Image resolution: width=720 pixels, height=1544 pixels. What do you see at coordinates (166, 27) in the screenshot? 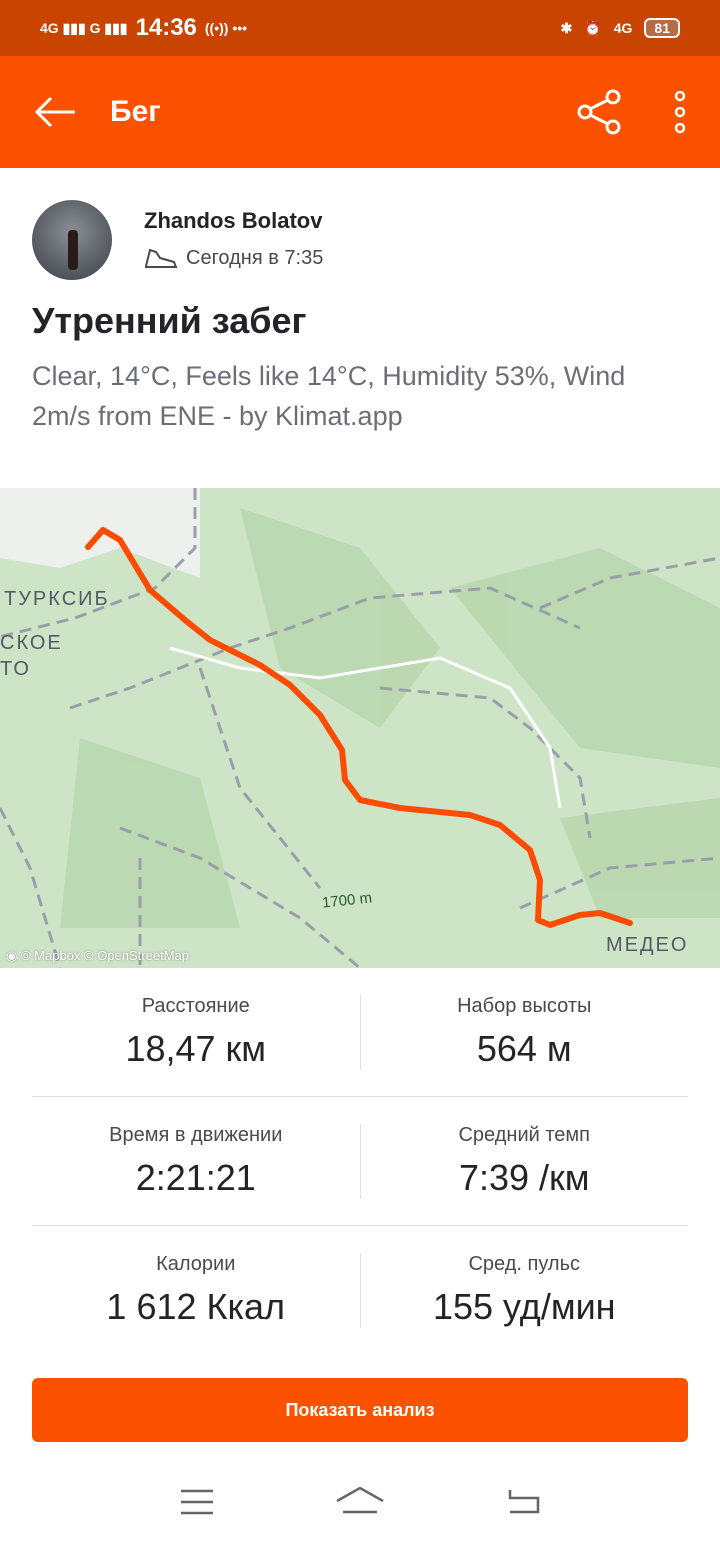
I see `clock: 14:36` at bounding box center [166, 27].